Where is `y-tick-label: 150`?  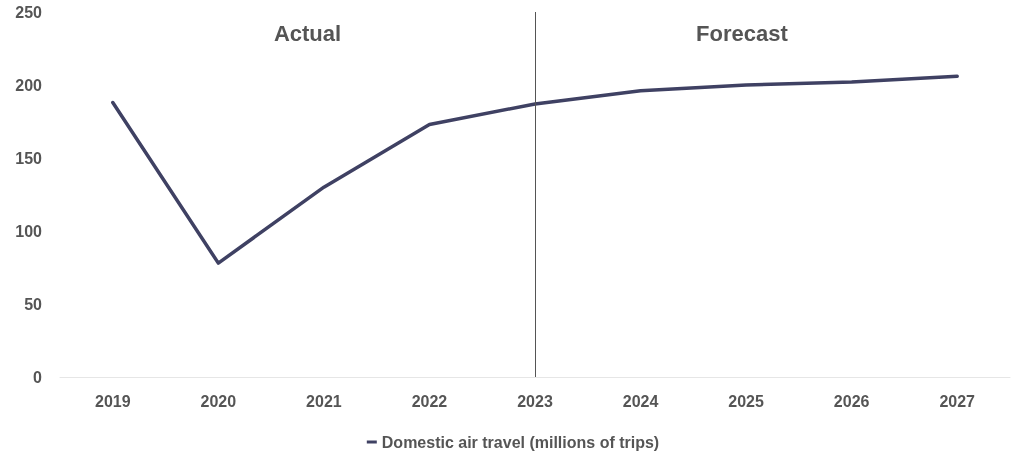 y-tick-label: 150 is located at coordinates (29, 158).